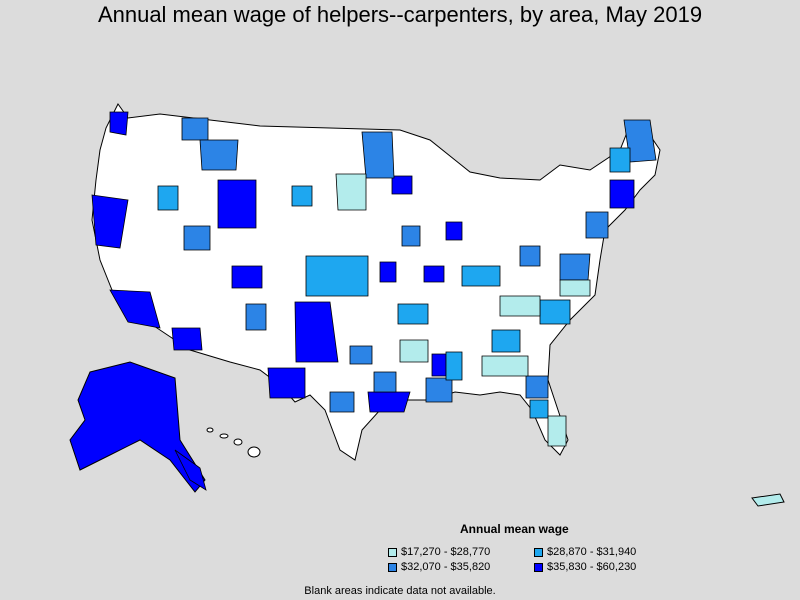  Describe the element at coordinates (388, 272) in the screenshot. I see `area-kansas-city` at that location.